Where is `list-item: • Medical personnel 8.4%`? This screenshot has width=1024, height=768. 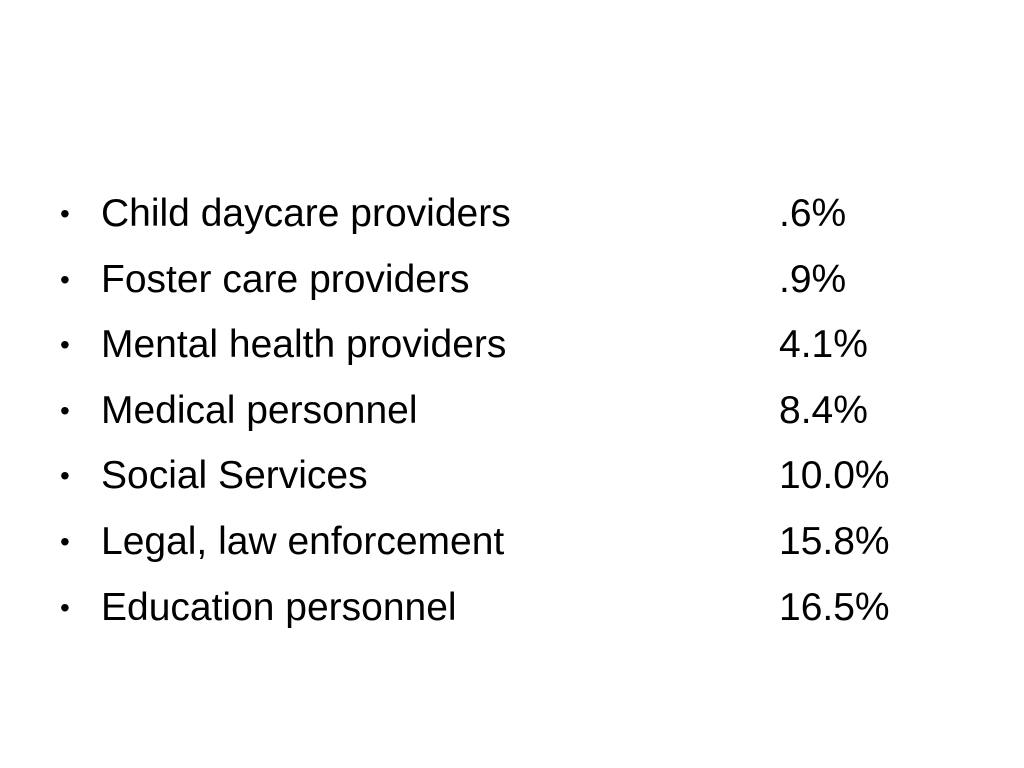 list-item: • Medical personnel 8.4% is located at coordinates (512, 416).